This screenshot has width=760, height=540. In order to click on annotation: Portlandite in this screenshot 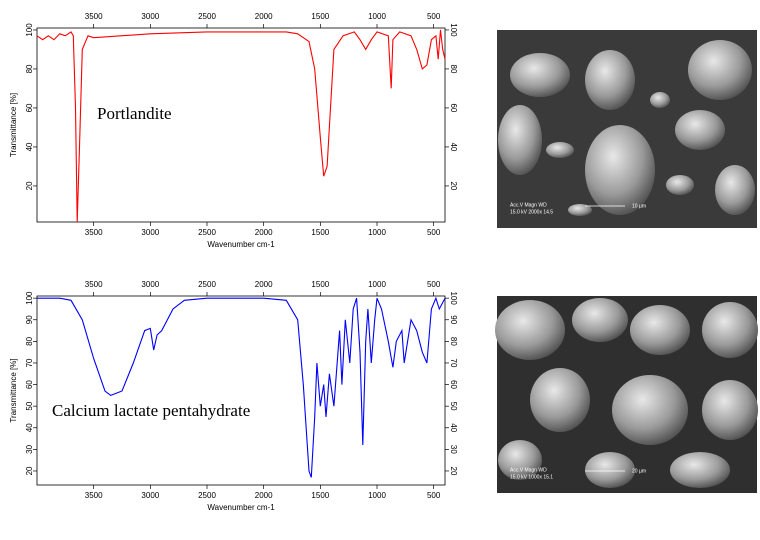, I will do `click(134, 113)`.